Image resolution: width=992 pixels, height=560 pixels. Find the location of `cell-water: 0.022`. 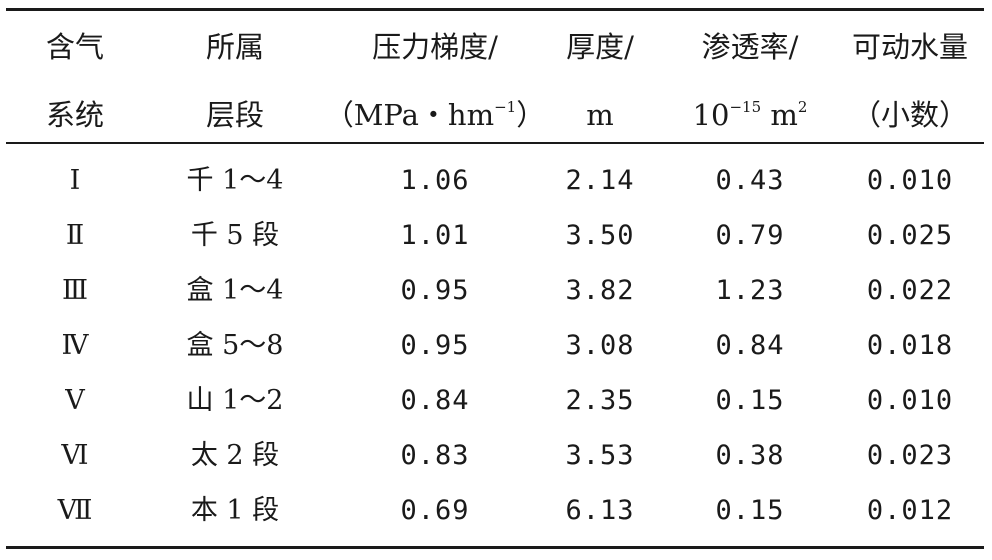

cell-water: 0.022 is located at coordinates (910, 290).